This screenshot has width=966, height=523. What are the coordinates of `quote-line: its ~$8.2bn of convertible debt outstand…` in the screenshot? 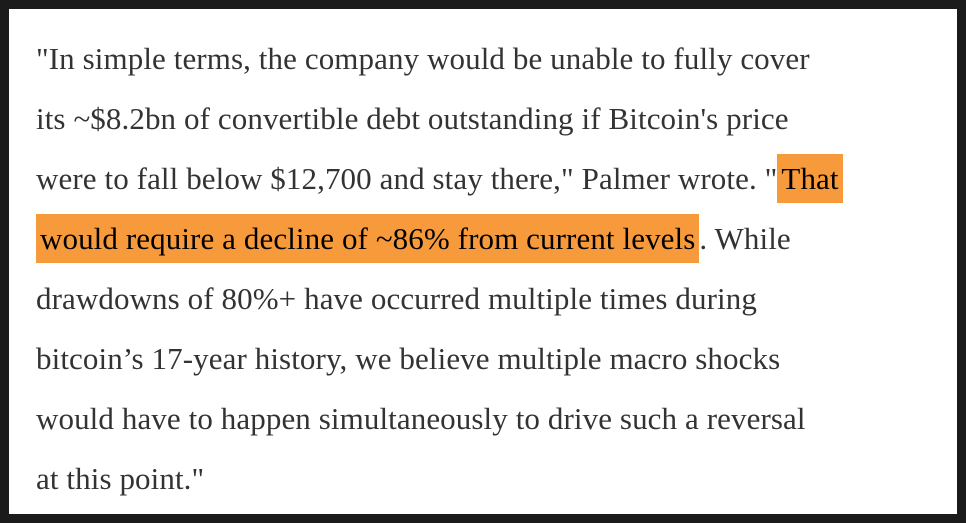 It's located at (489, 119).